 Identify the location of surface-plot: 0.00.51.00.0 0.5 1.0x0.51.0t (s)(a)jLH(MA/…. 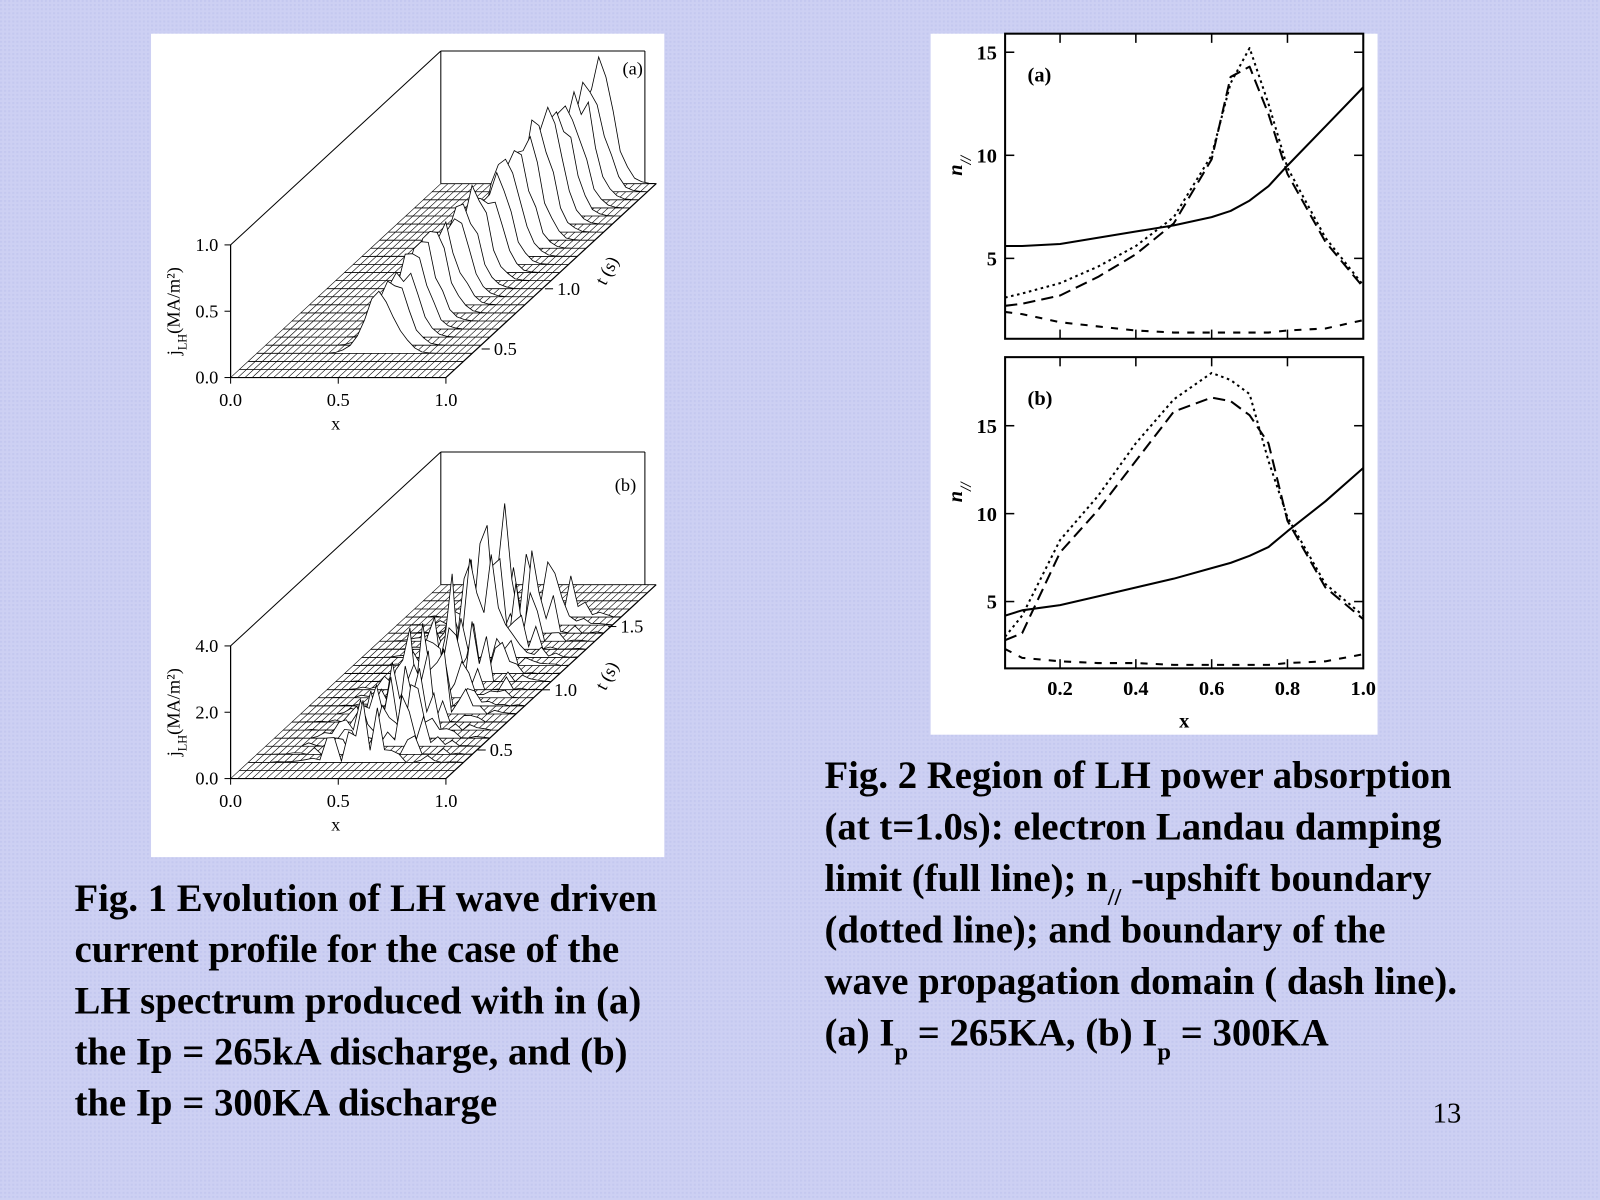
(410, 242).